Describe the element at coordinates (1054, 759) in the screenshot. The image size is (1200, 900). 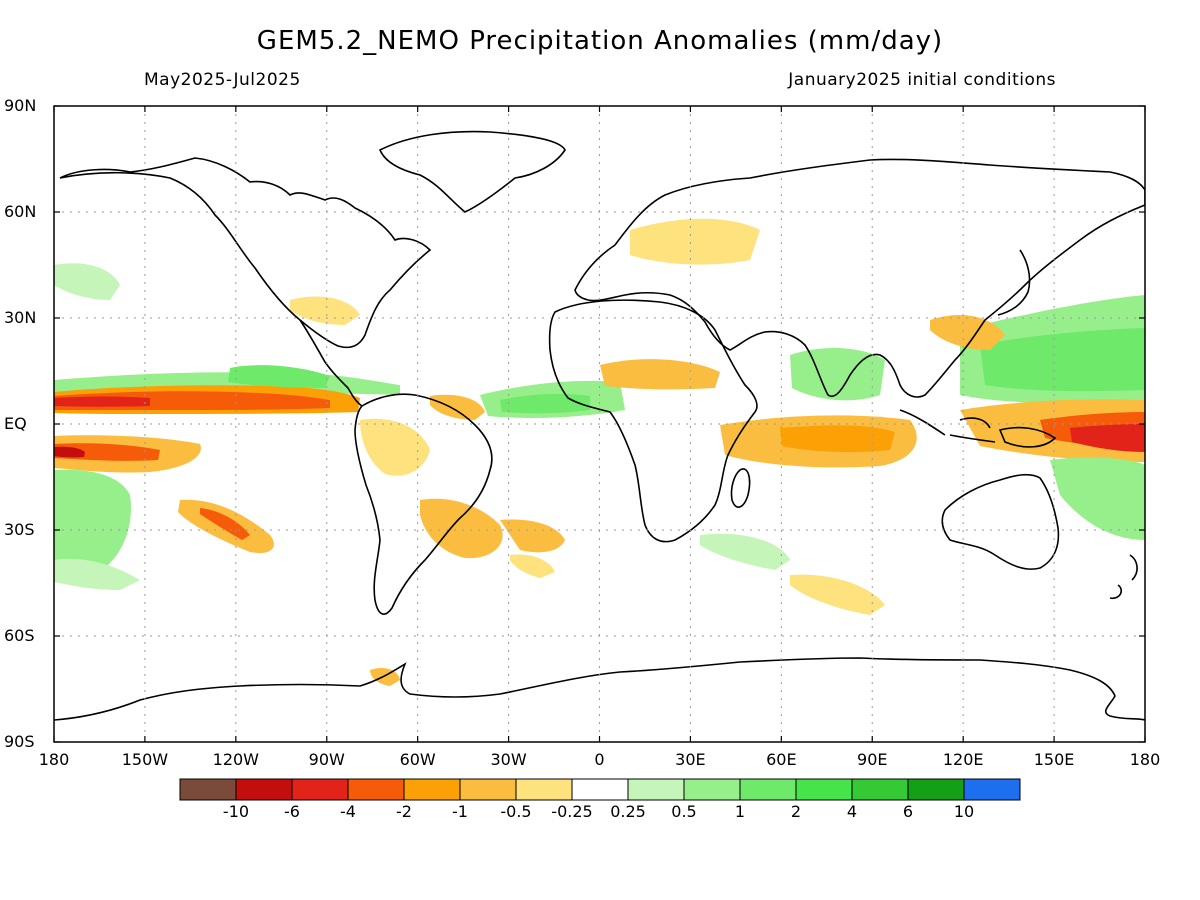
I see `longitude-label: 150E` at that location.